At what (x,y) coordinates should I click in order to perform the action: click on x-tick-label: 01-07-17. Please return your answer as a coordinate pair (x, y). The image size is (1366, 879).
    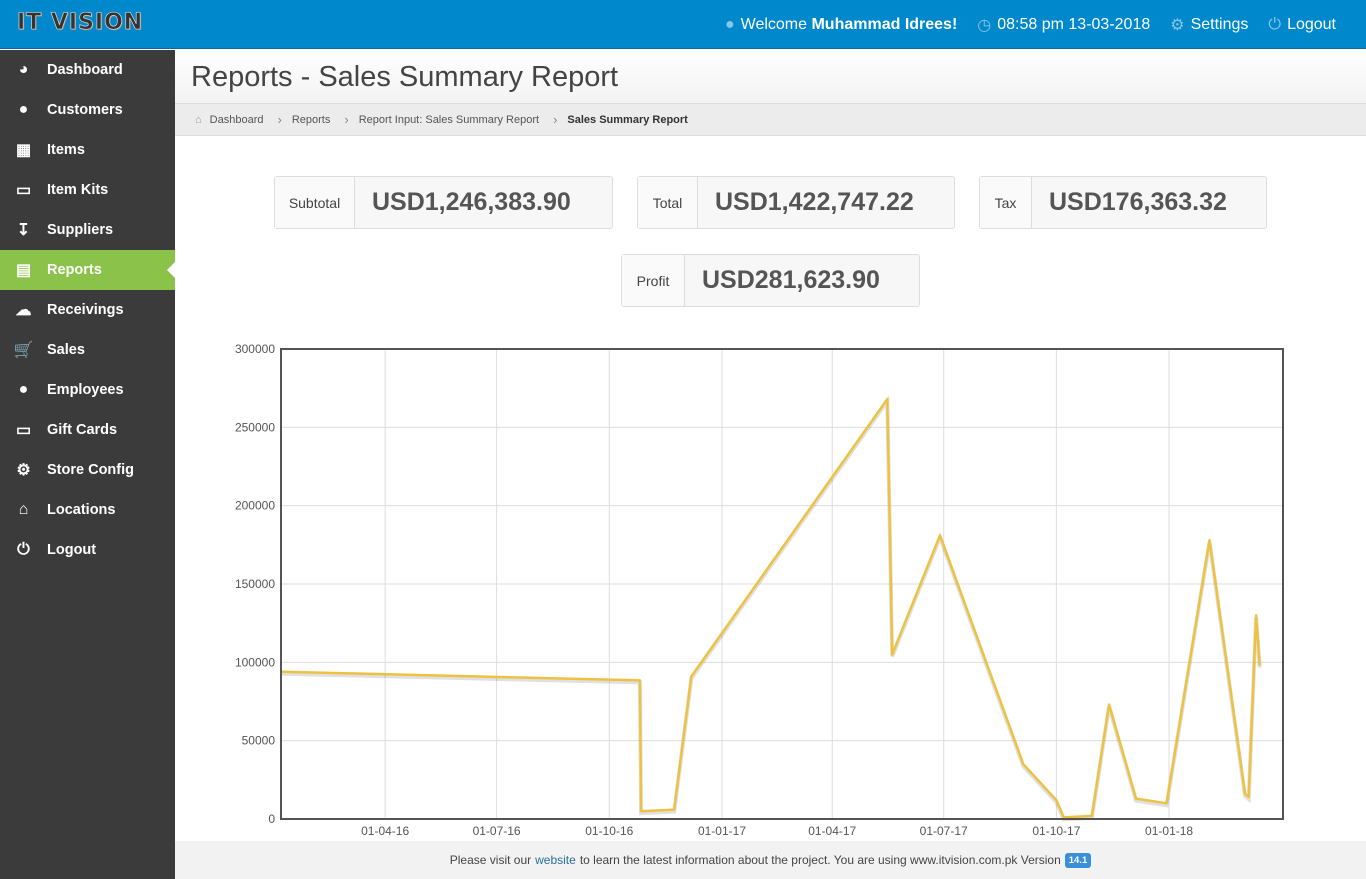
    Looking at the image, I should click on (944, 831).